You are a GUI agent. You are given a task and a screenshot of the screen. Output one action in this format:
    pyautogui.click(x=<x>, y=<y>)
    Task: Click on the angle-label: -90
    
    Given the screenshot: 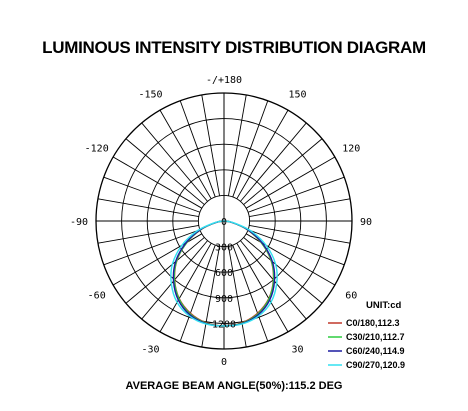 What is the action you would take?
    pyautogui.click(x=79, y=222)
    